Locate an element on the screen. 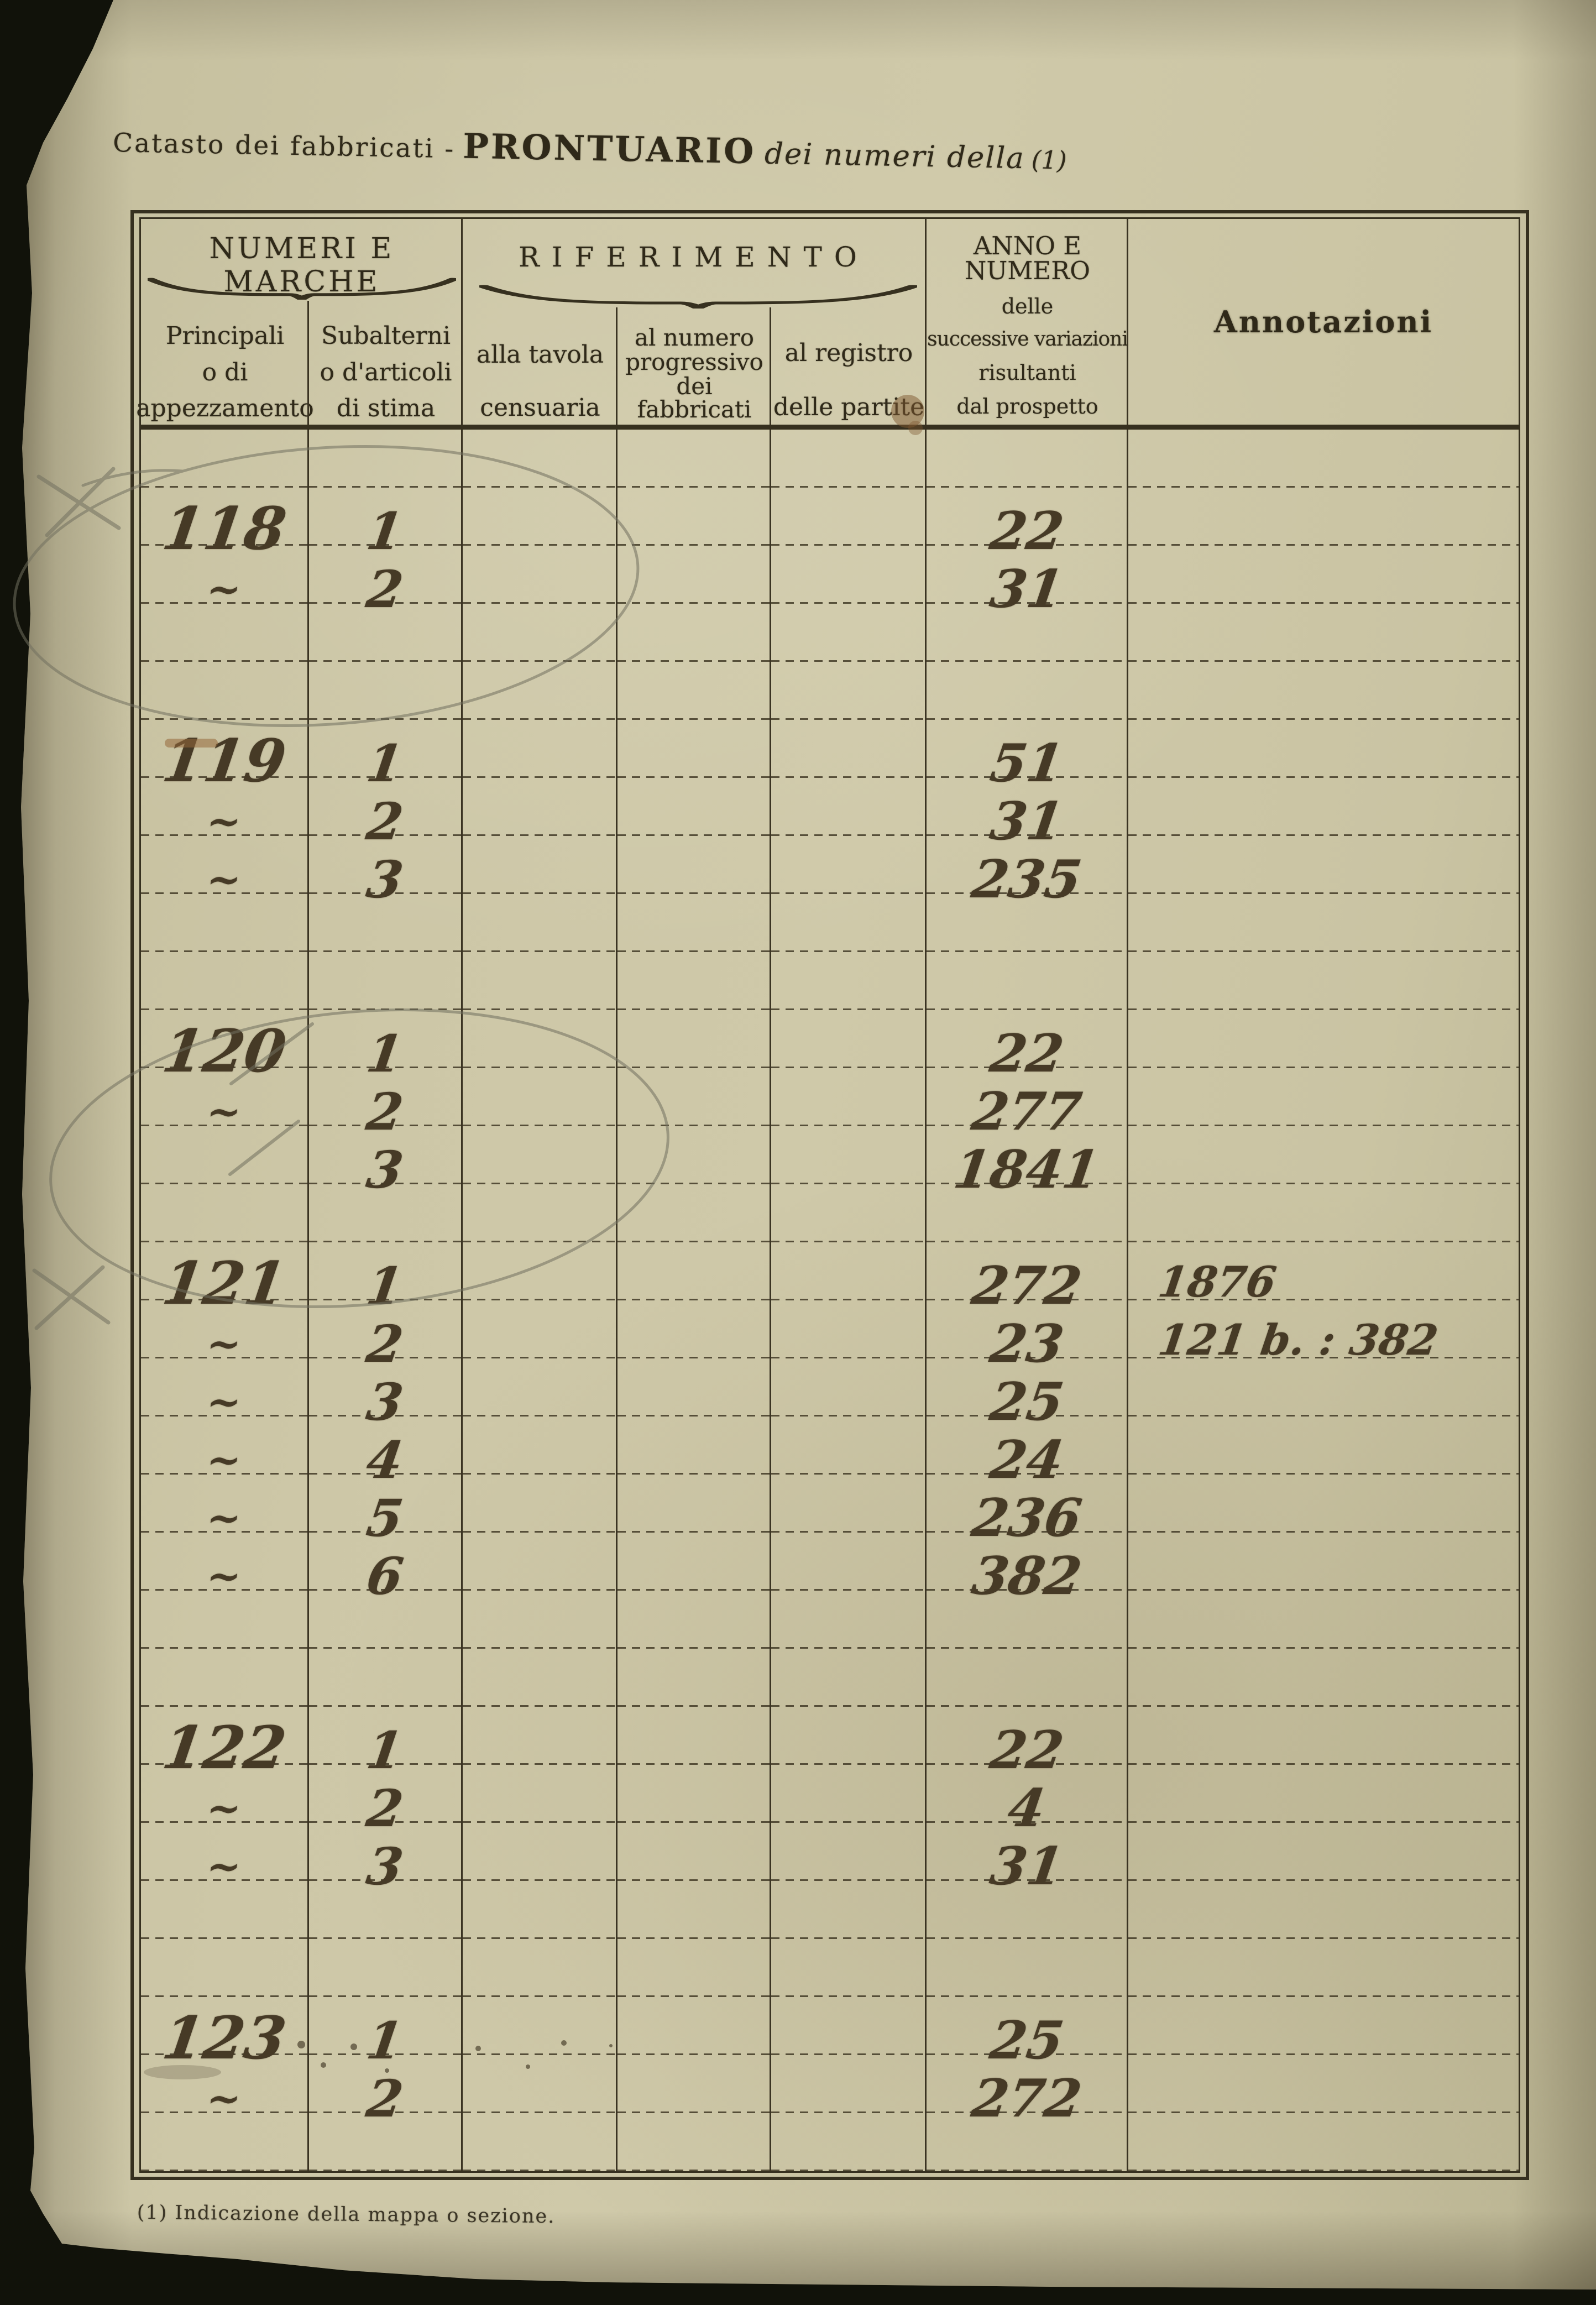 This screenshot has height=2305, width=1596. title-main: PRONTUARIO is located at coordinates (609, 149).